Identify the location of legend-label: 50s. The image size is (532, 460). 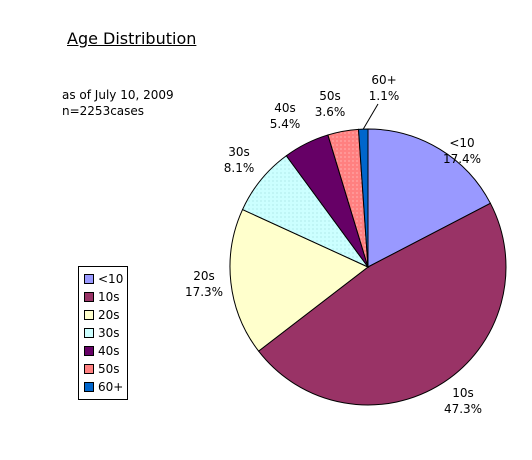
(109, 369).